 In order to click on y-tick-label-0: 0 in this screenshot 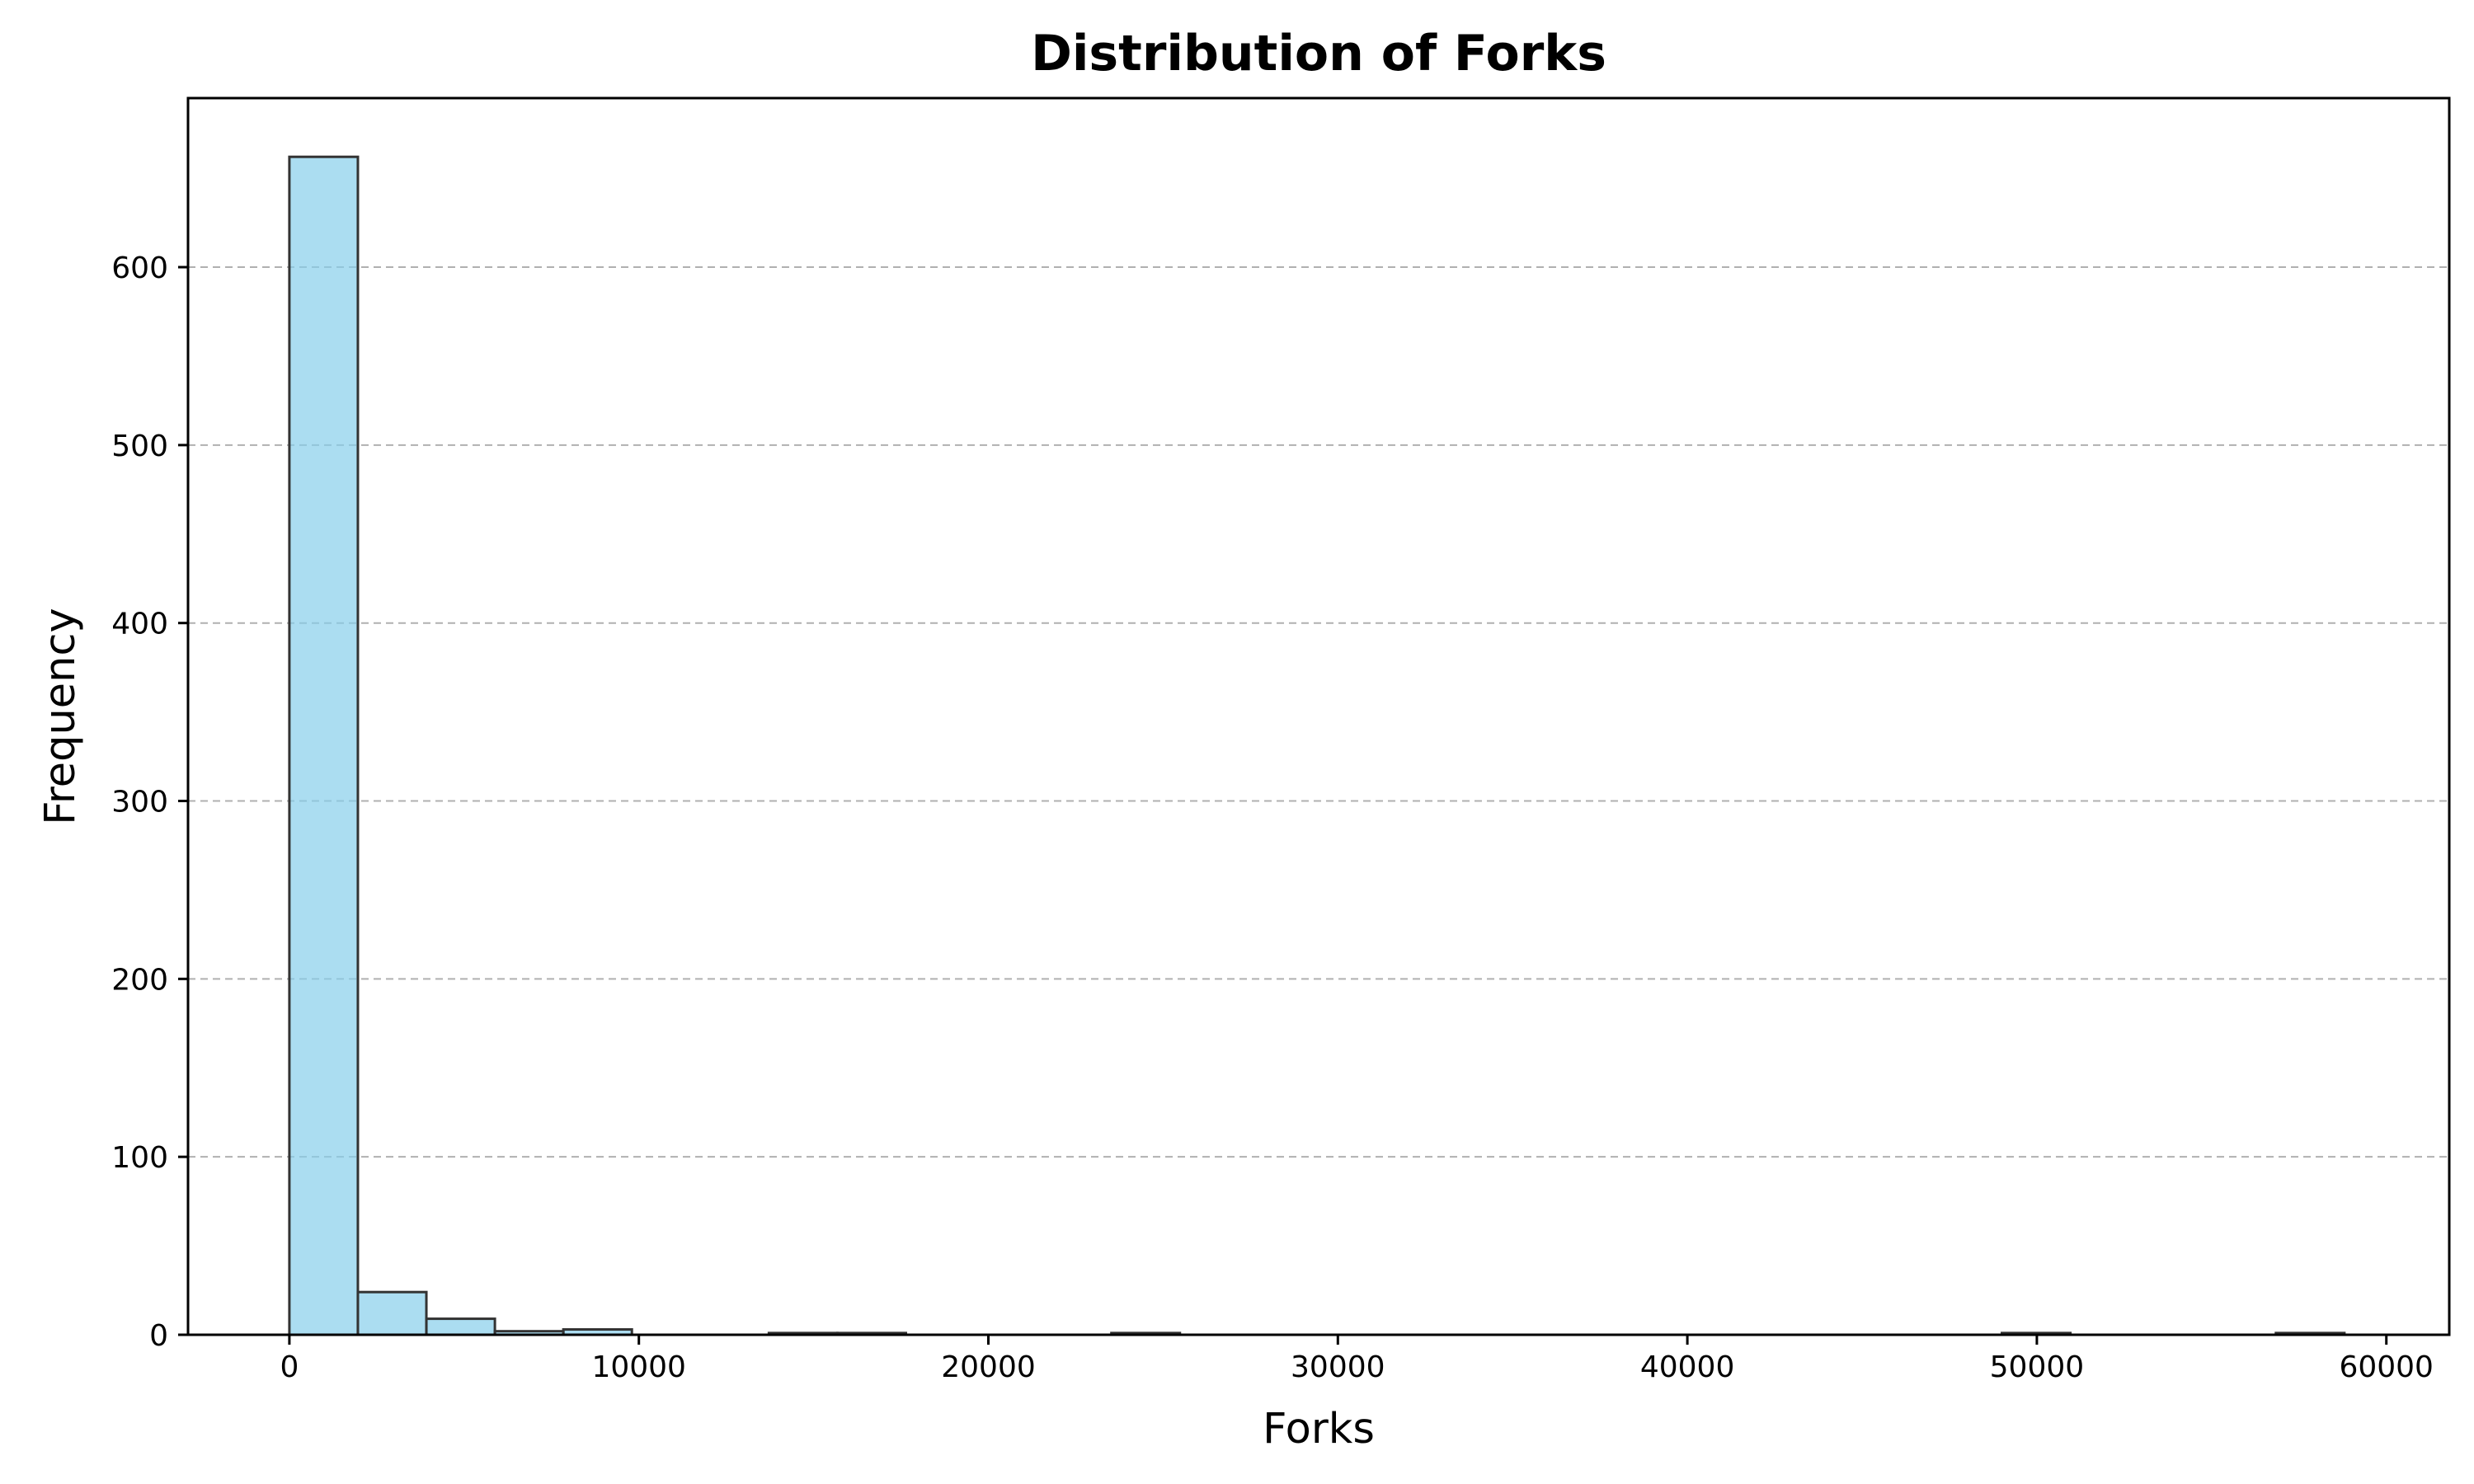, I will do `click(158, 1336)`.